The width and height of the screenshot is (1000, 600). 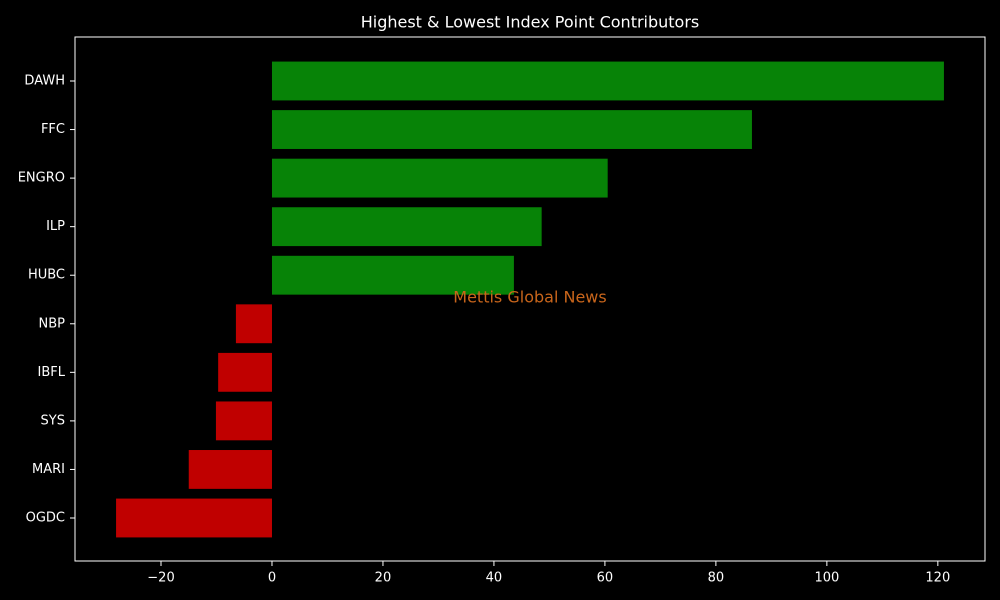 What do you see at coordinates (383, 578) in the screenshot?
I see `x-tick-label: 20` at bounding box center [383, 578].